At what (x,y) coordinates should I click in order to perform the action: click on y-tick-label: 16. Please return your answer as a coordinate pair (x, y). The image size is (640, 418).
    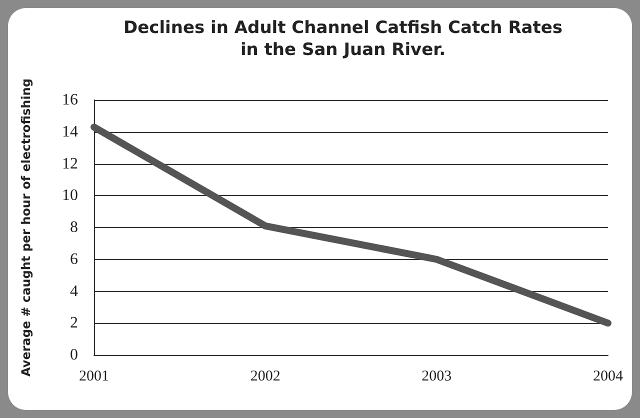
    Looking at the image, I should click on (70, 100).